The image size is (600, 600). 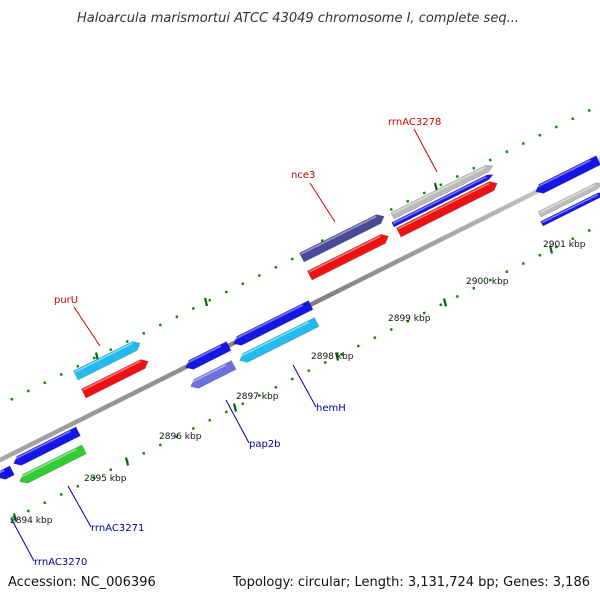 What do you see at coordinates (564, 245) in the screenshot?
I see `tick-label: 2901 kbp` at bounding box center [564, 245].